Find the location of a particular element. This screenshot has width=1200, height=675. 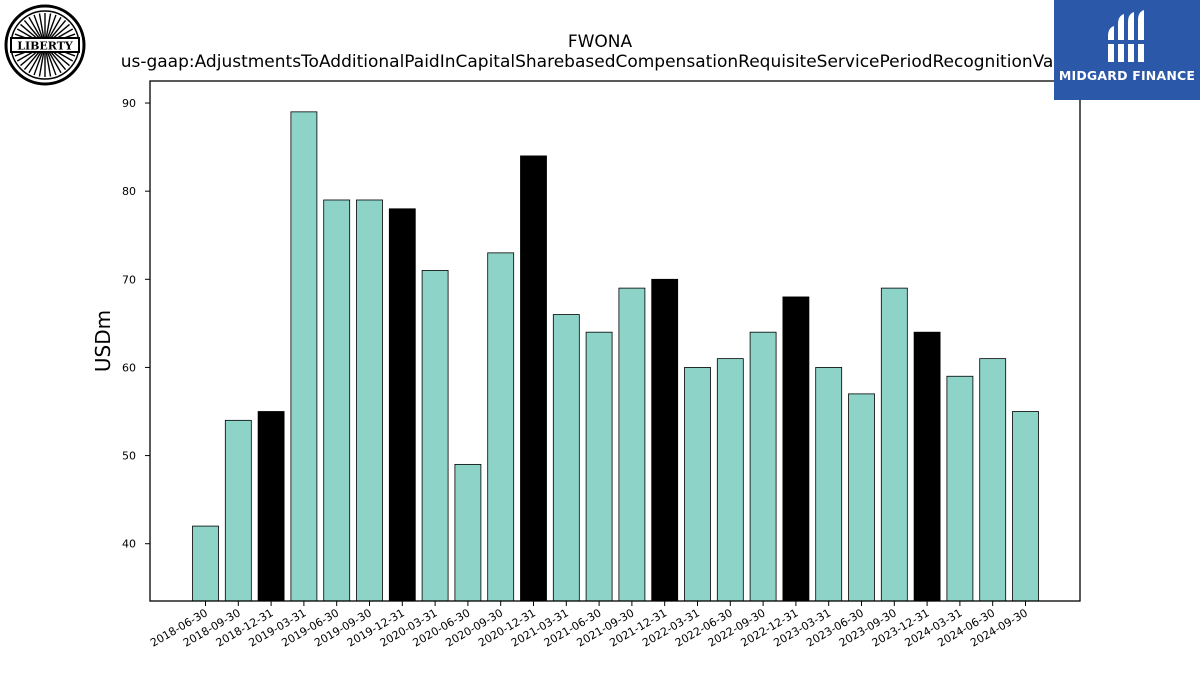

y-axis-label: USDm is located at coordinates (103, 341).